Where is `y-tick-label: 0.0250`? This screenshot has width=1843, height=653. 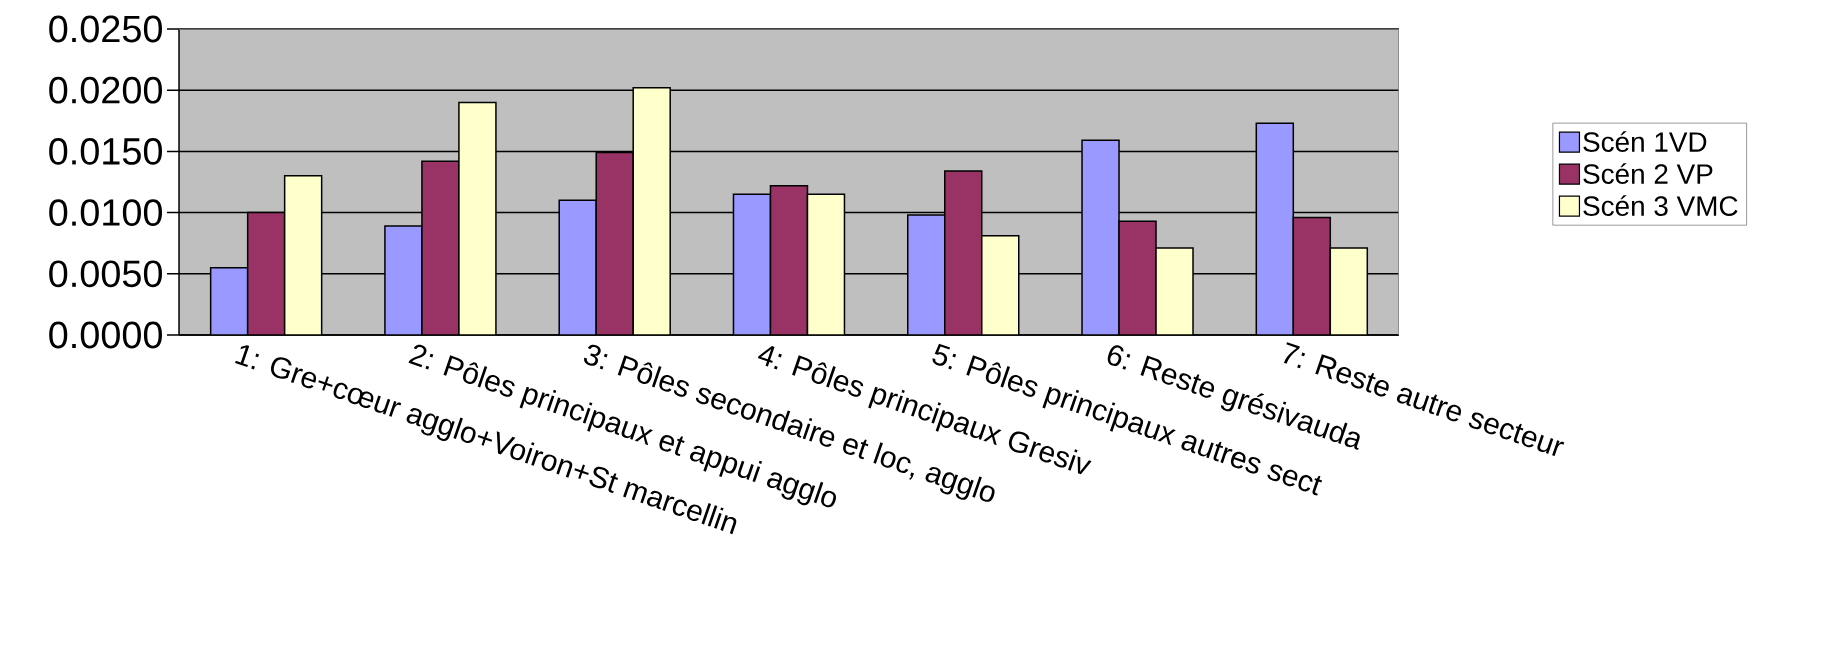 y-tick-label: 0.0250 is located at coordinates (105, 29).